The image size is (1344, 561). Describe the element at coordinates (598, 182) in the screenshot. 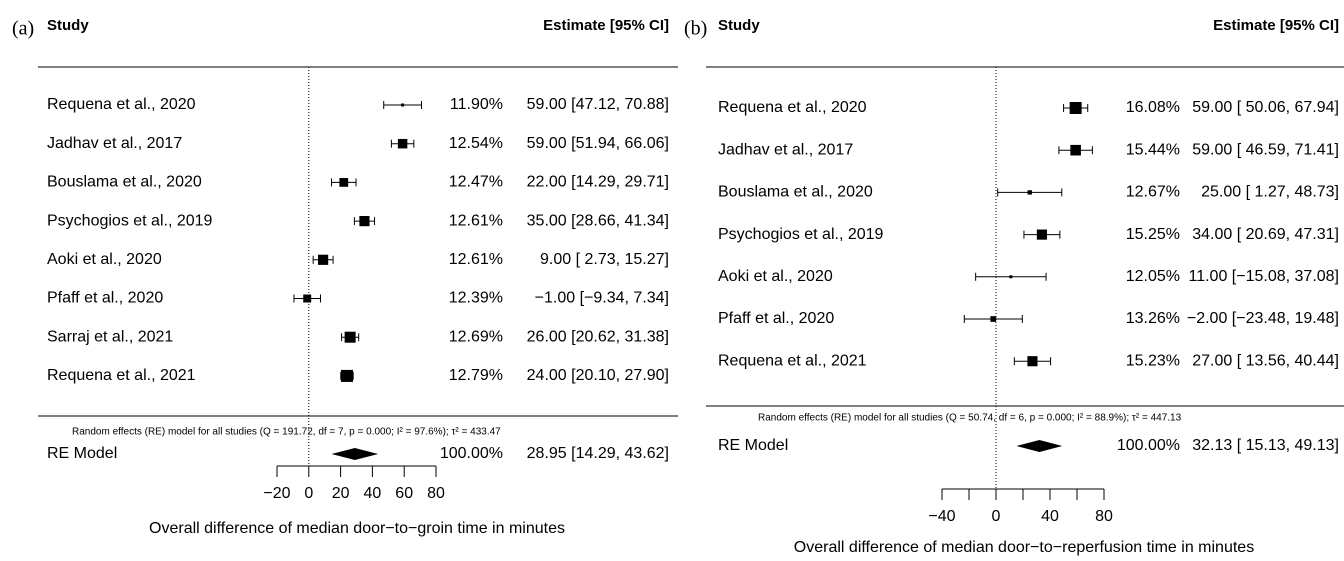

I see `estimate: 22.00 [14.29, 29.71]` at that location.